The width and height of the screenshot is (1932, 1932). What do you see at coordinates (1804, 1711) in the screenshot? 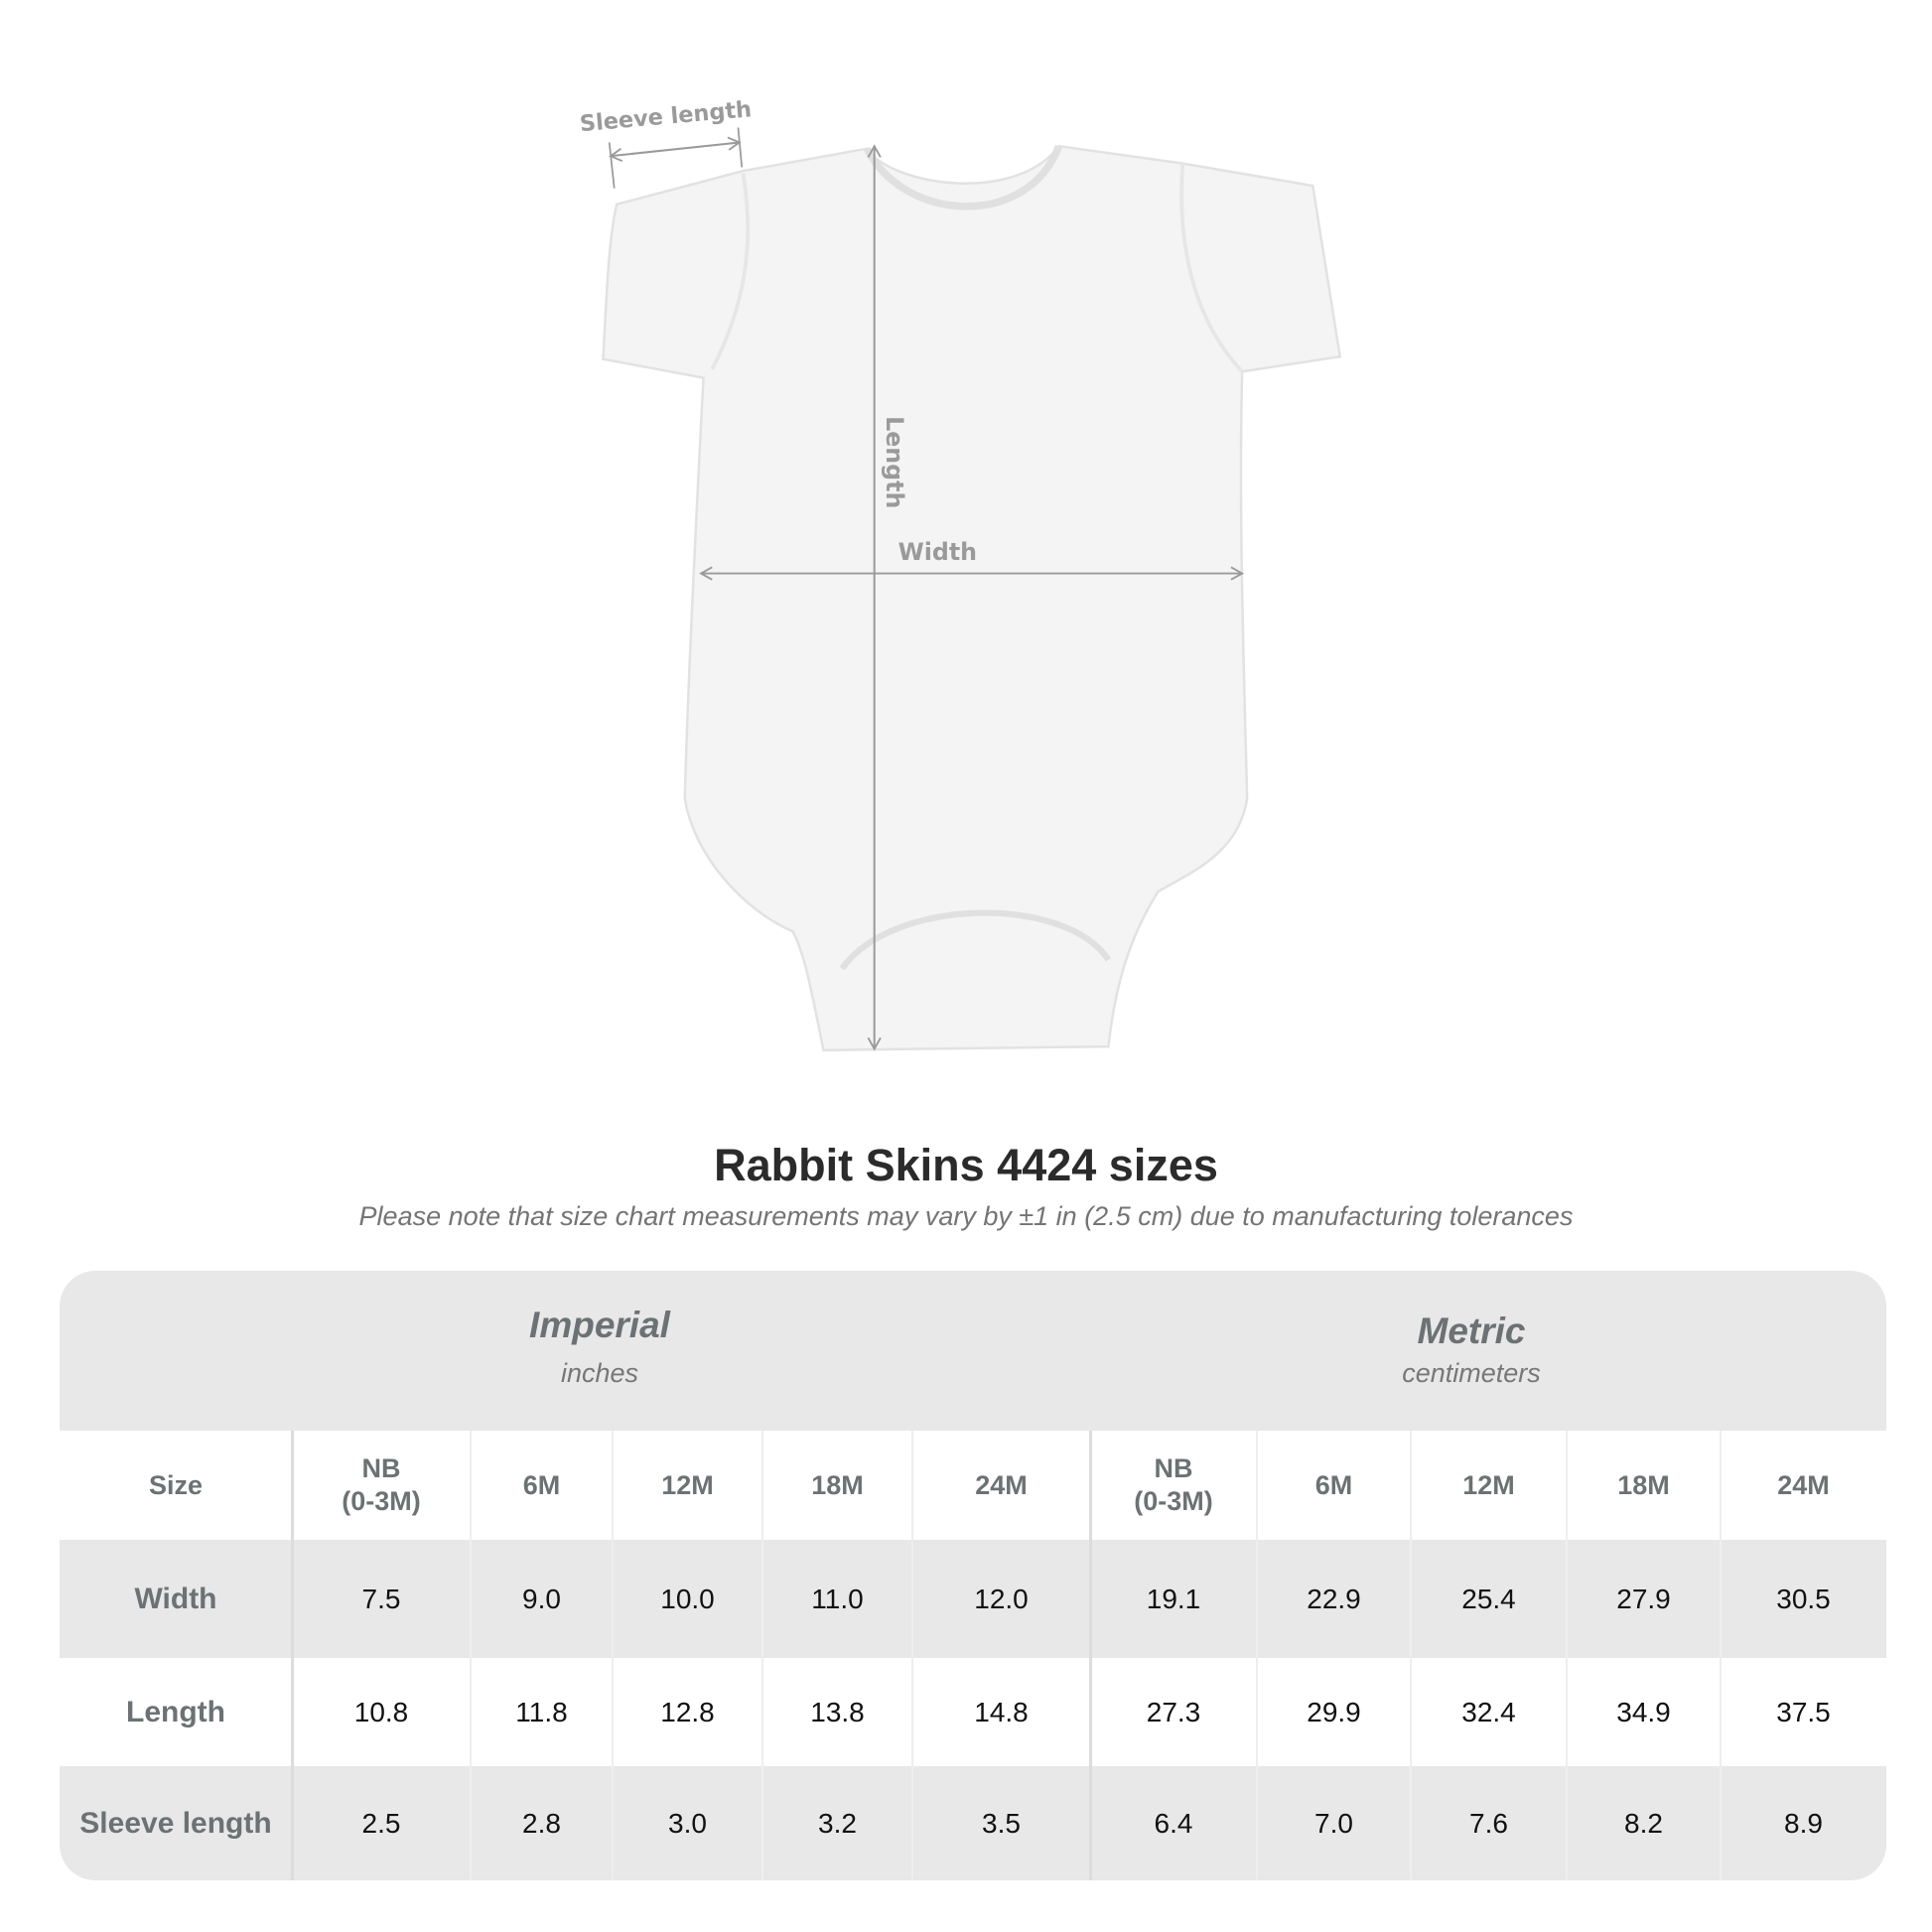
I see `metric-value: 37.5` at bounding box center [1804, 1711].